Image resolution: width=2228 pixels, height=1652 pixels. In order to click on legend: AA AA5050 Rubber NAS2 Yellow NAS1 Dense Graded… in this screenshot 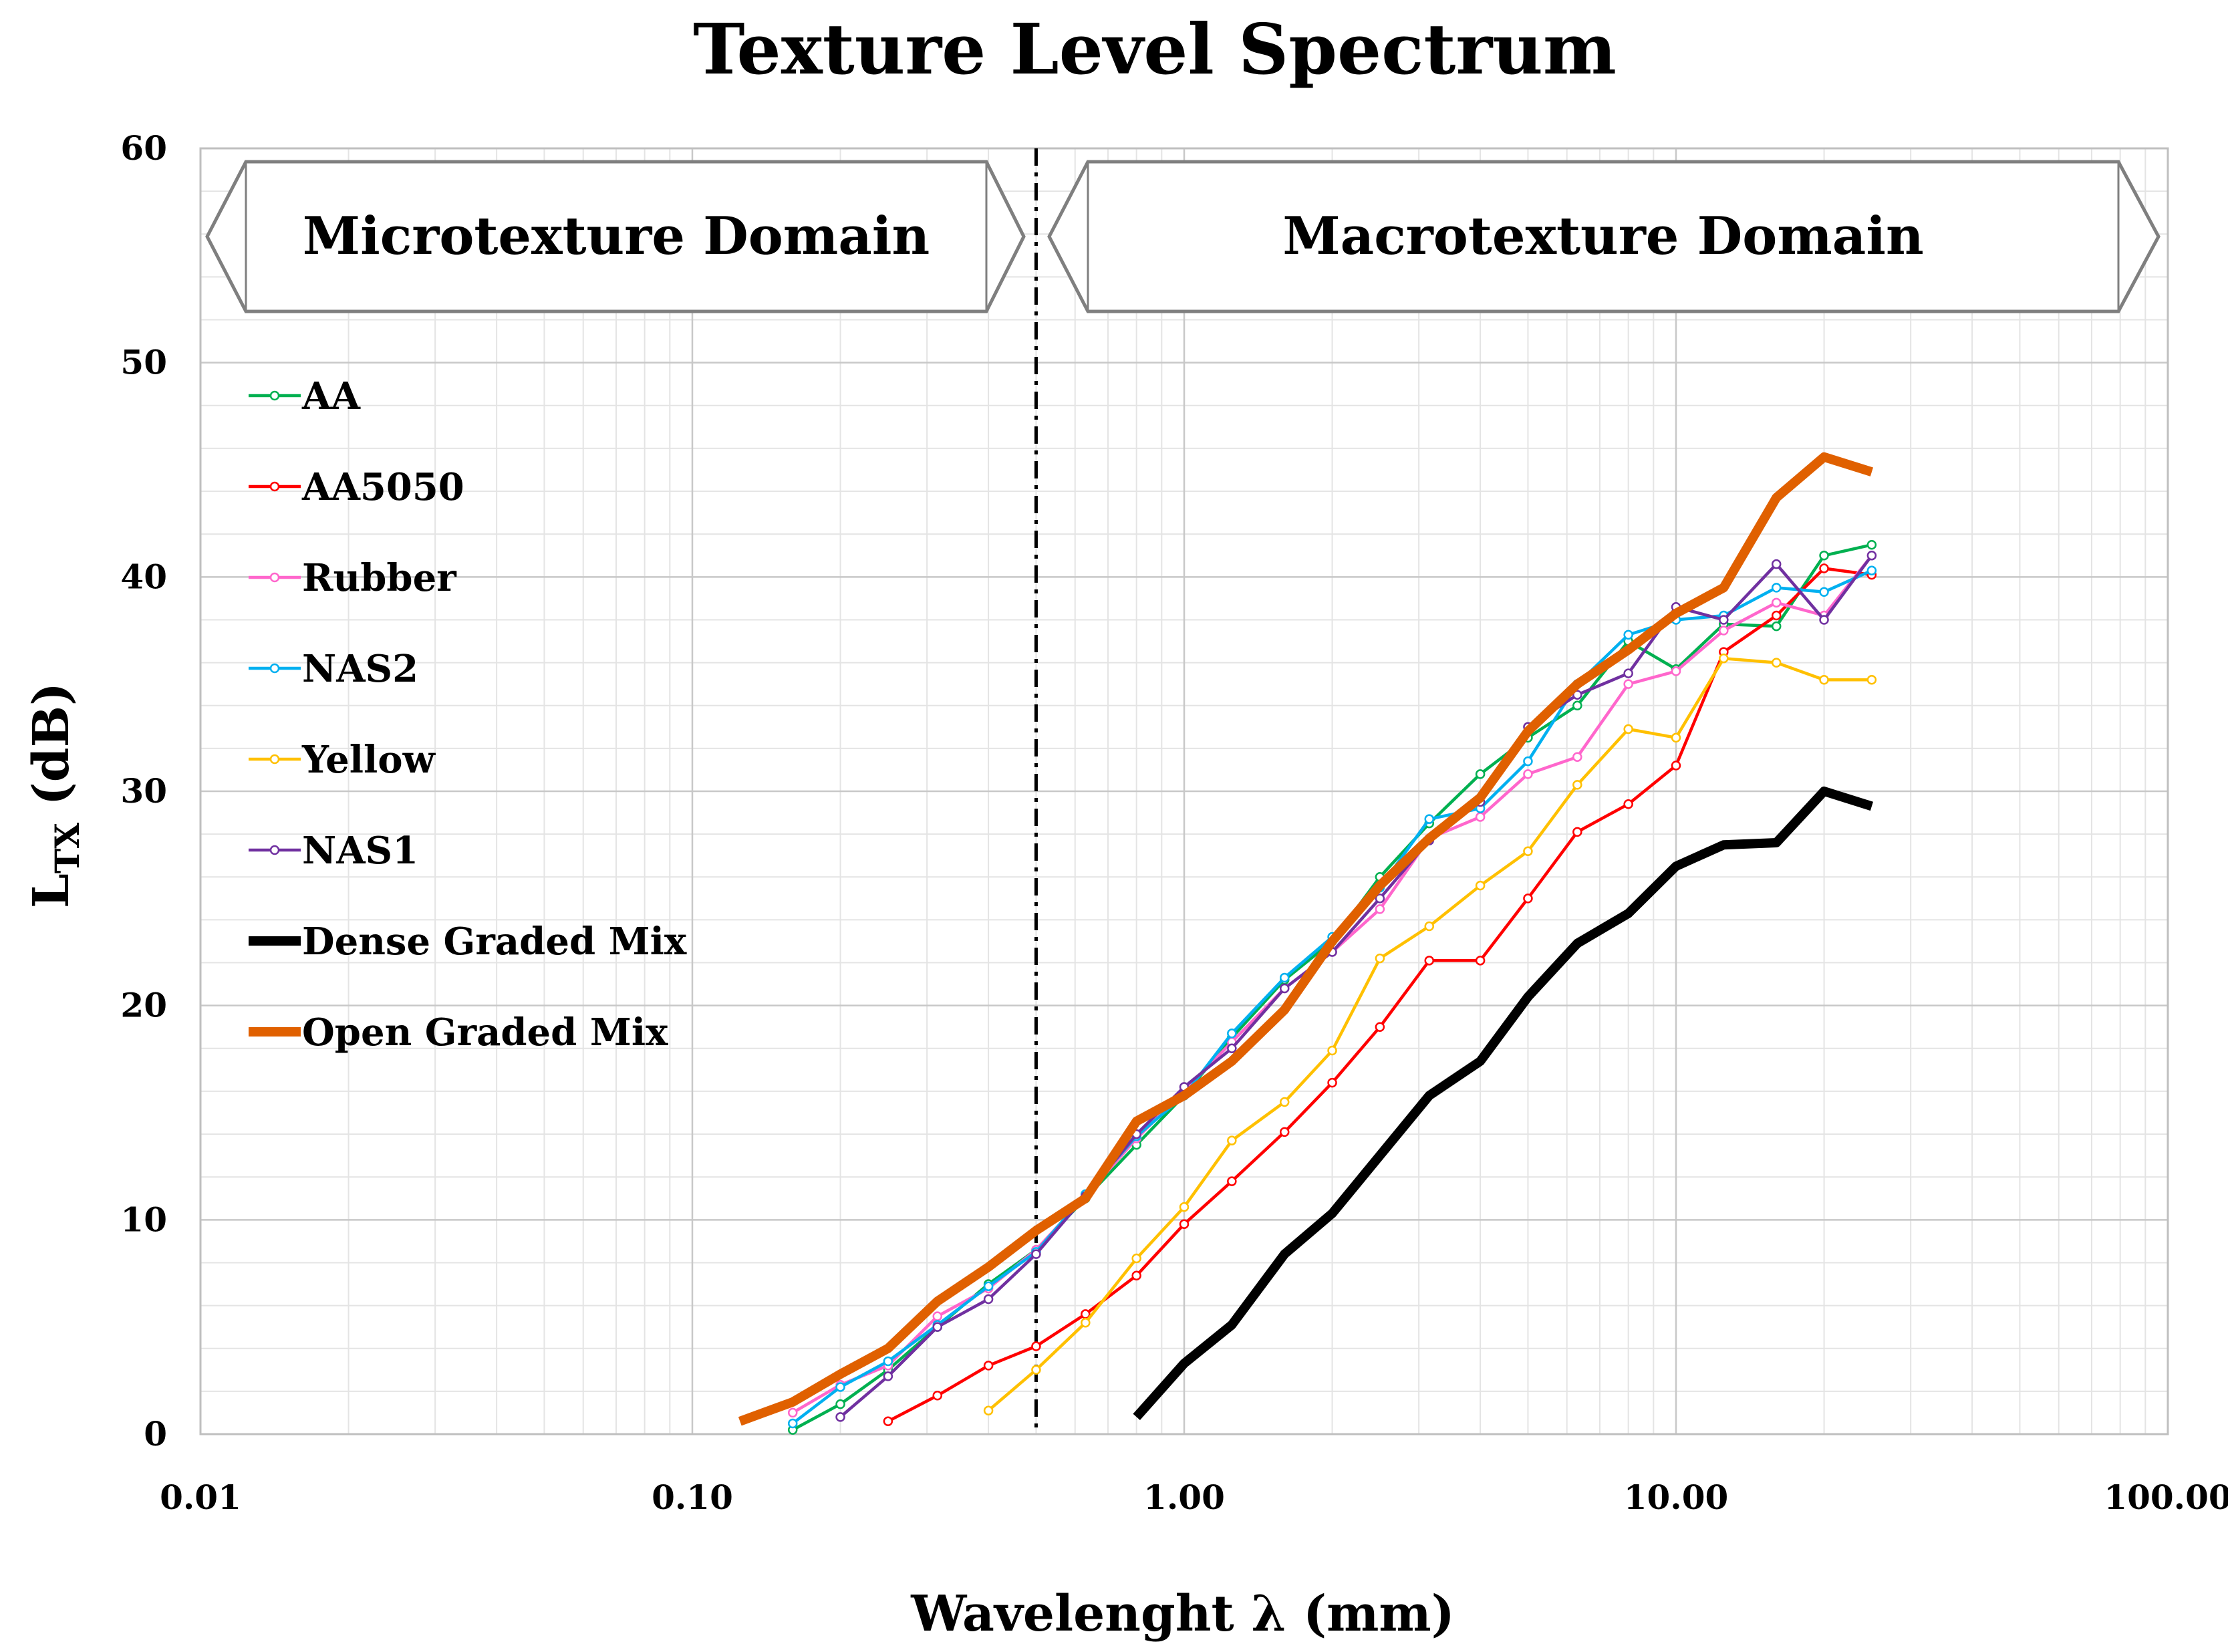, I will do `click(468, 714)`.